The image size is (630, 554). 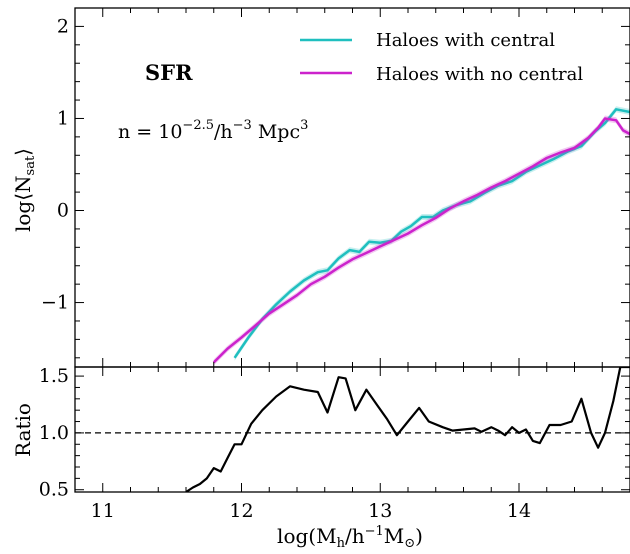 I want to click on xlabel-sup: −1, so click(x=374, y=531).